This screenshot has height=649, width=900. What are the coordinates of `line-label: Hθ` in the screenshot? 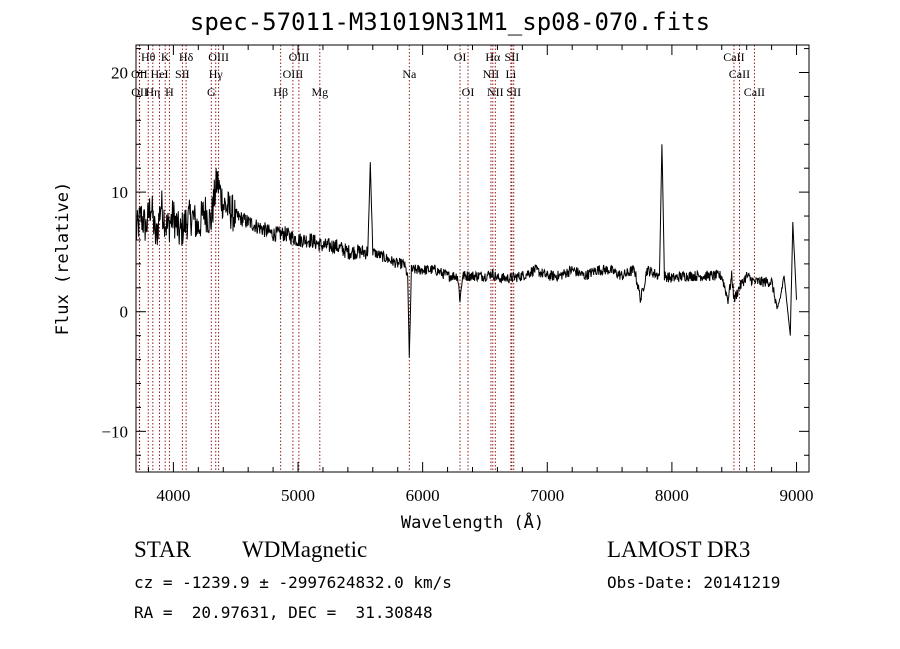 It's located at (148, 57).